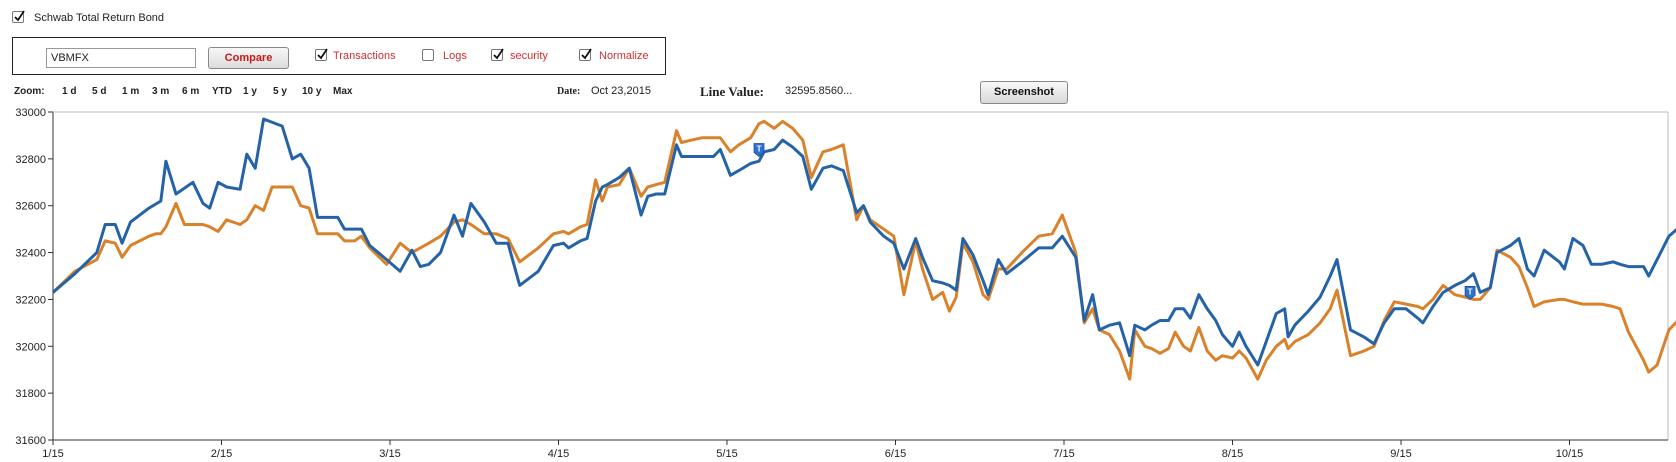 The image size is (1676, 462). Describe the element at coordinates (250, 91) in the screenshot. I see `zoom-1y: 1 y` at that location.